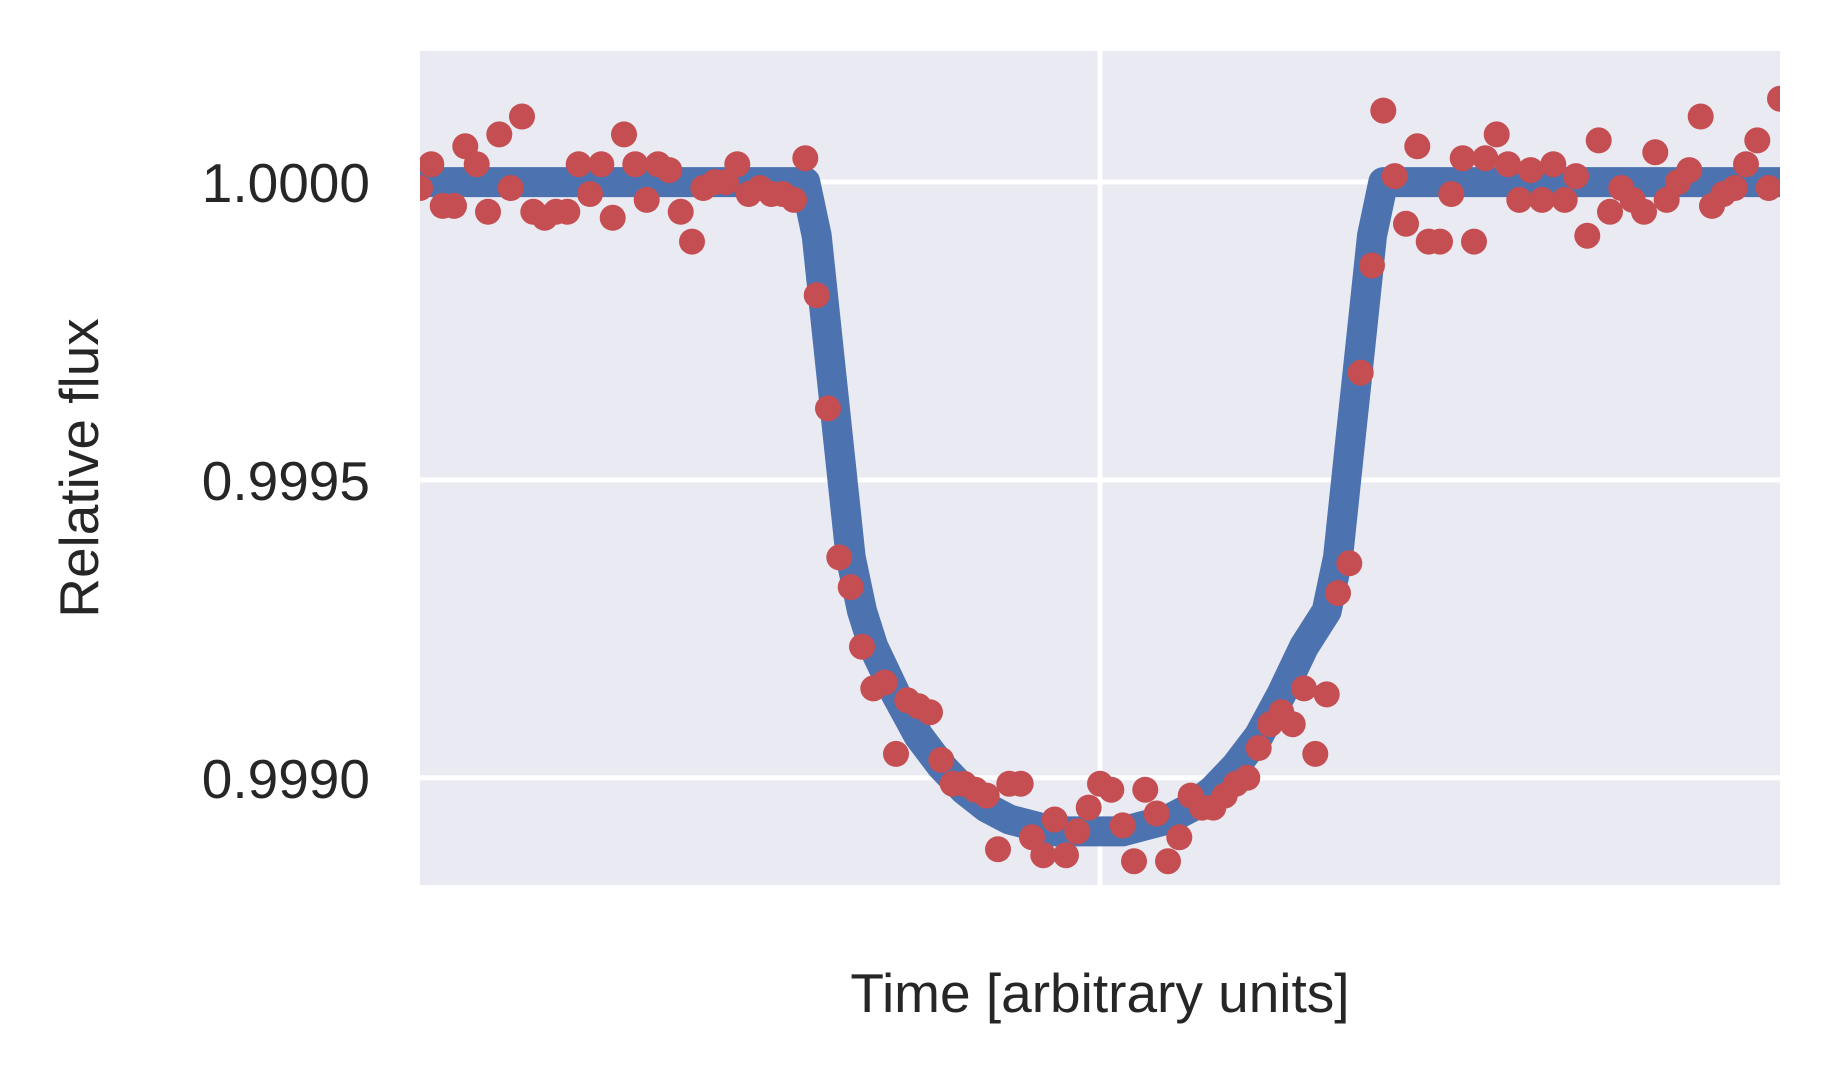 The image size is (1822, 1076). I want to click on y-tick-label: 0.9995, so click(286, 481).